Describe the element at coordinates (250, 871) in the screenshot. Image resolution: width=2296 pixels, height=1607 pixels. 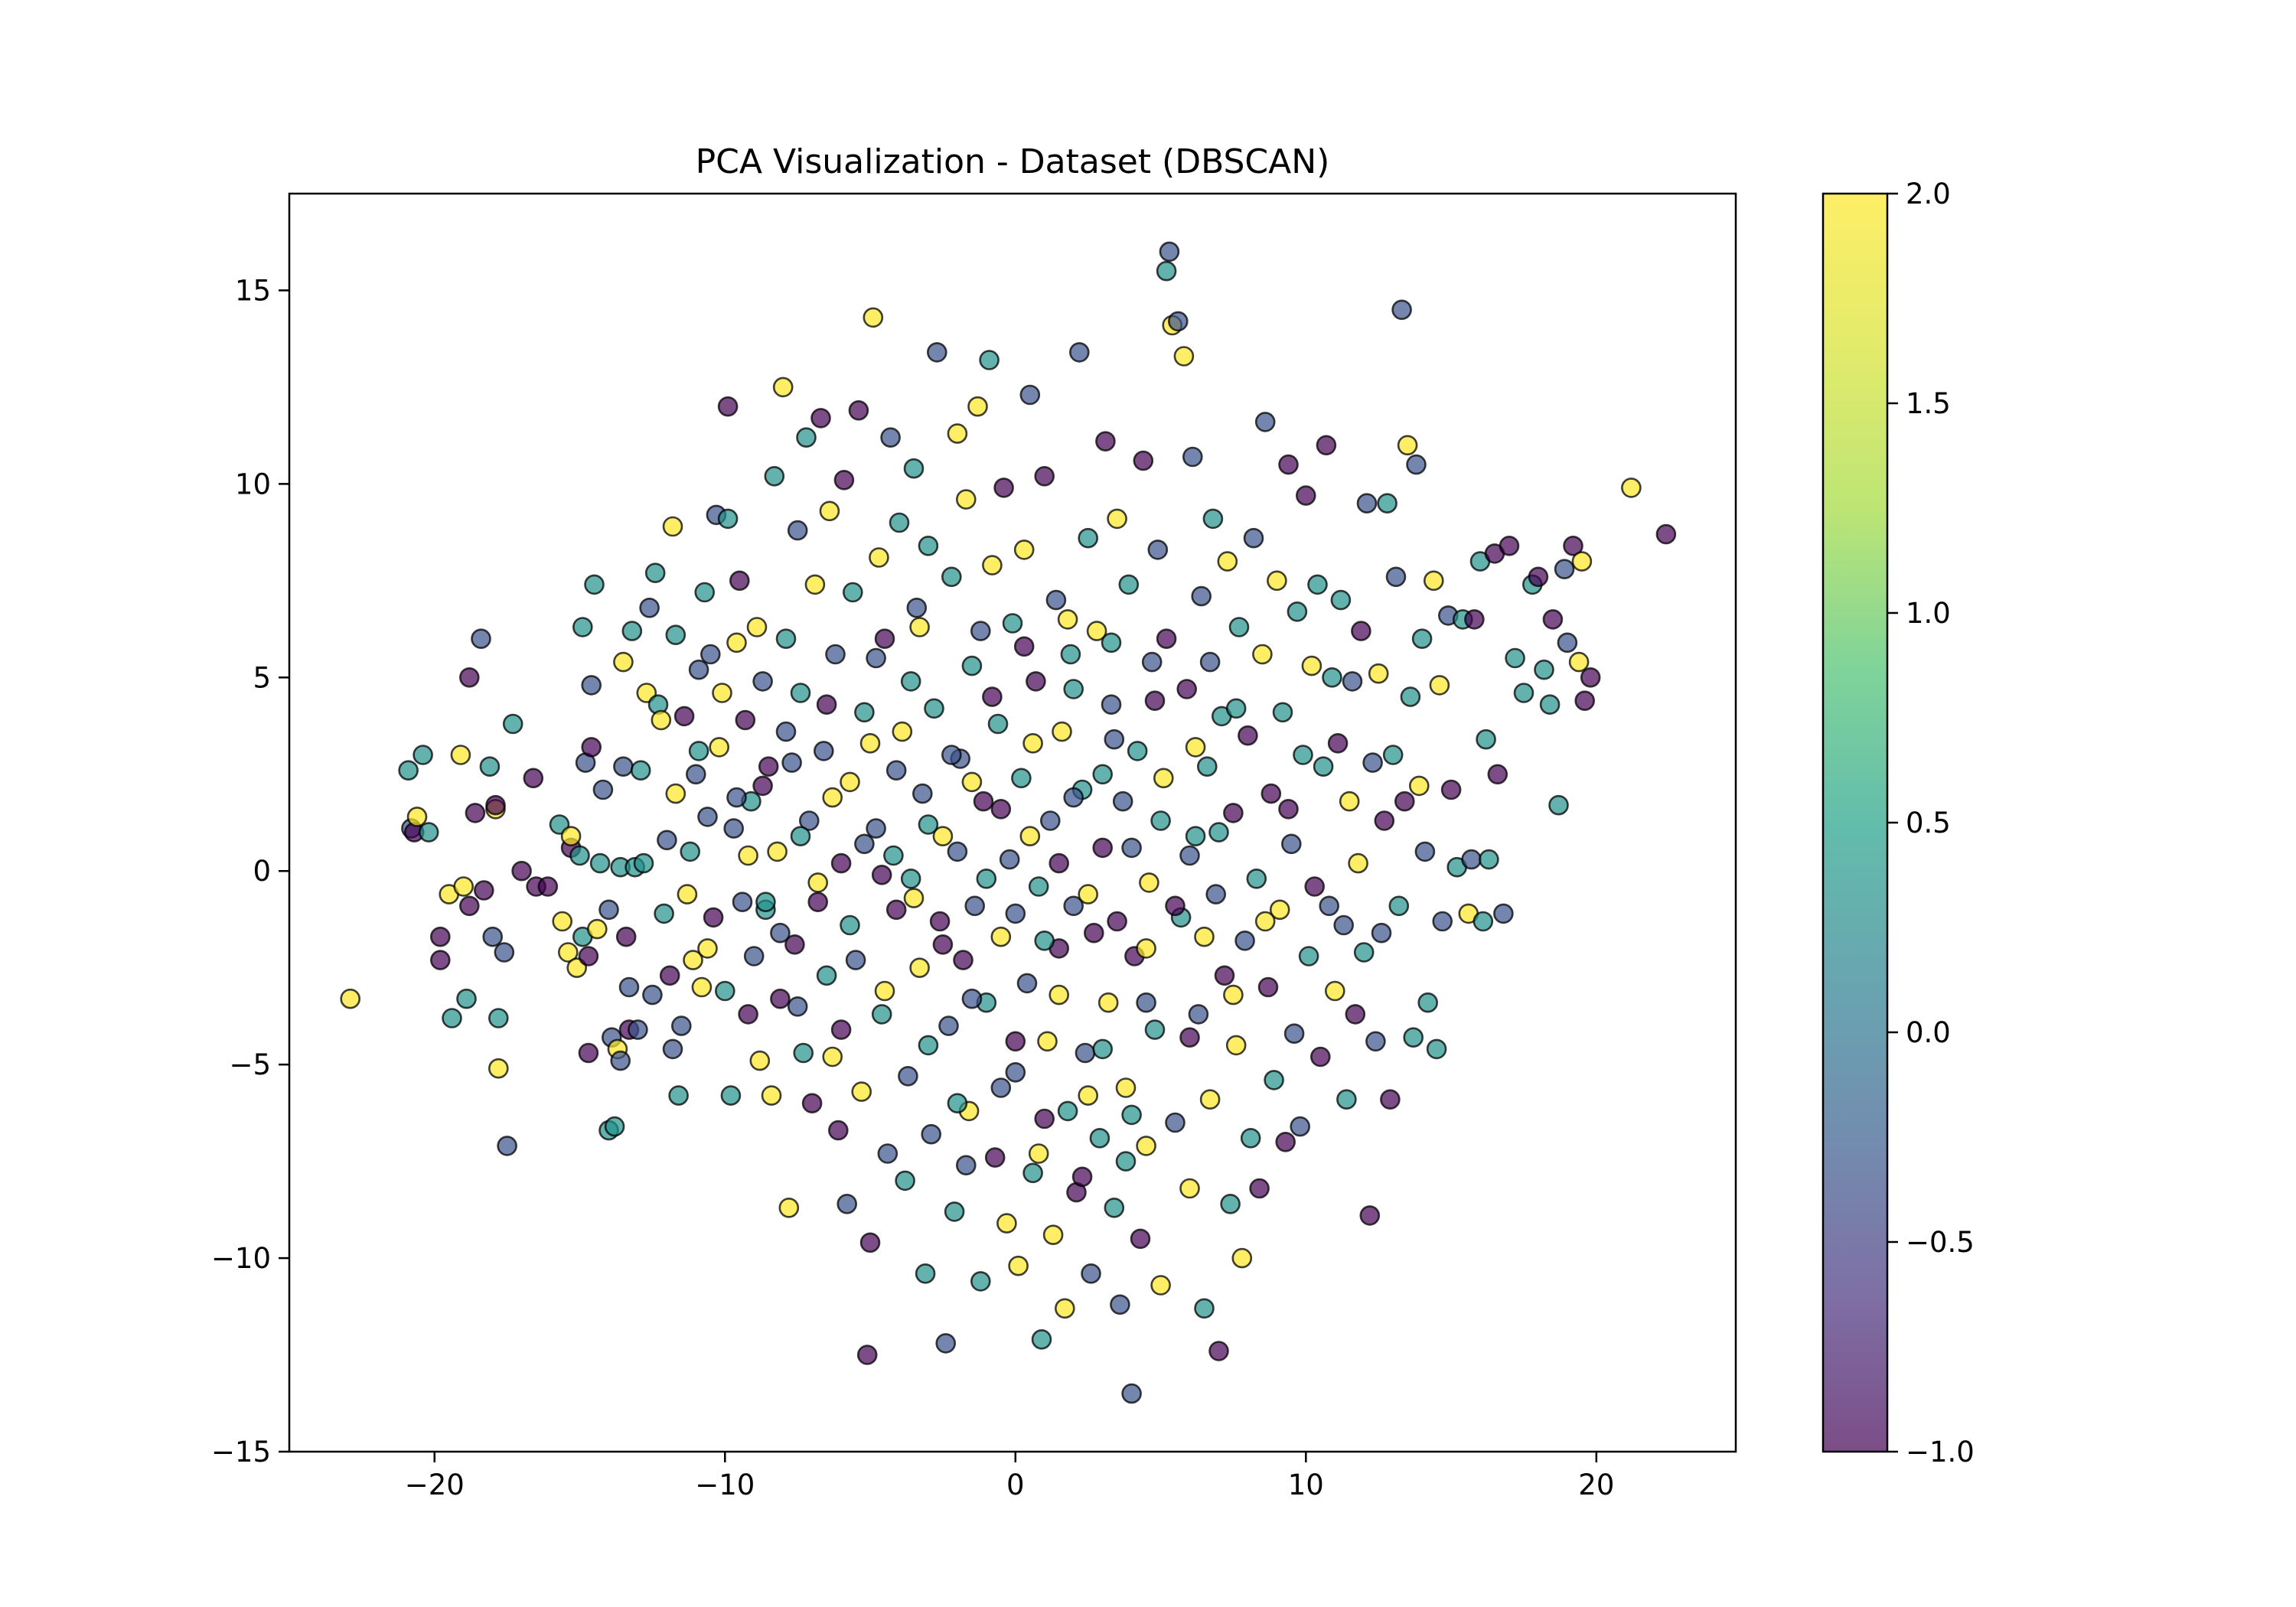
I see `y-axis: −15 −10 −5 0 5 10 15` at that location.